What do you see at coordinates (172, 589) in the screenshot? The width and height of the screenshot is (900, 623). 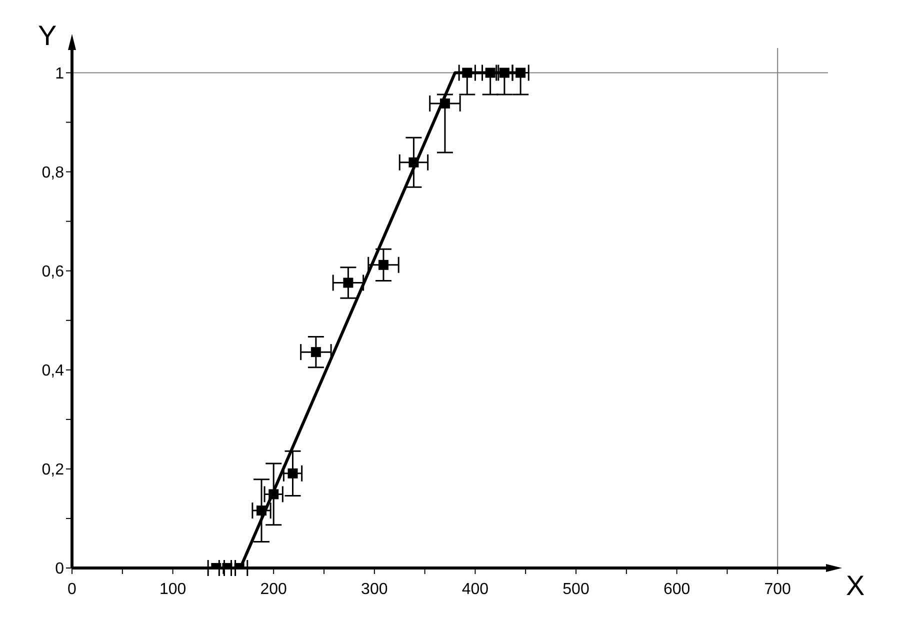 I see `x-tick-label: 100` at bounding box center [172, 589].